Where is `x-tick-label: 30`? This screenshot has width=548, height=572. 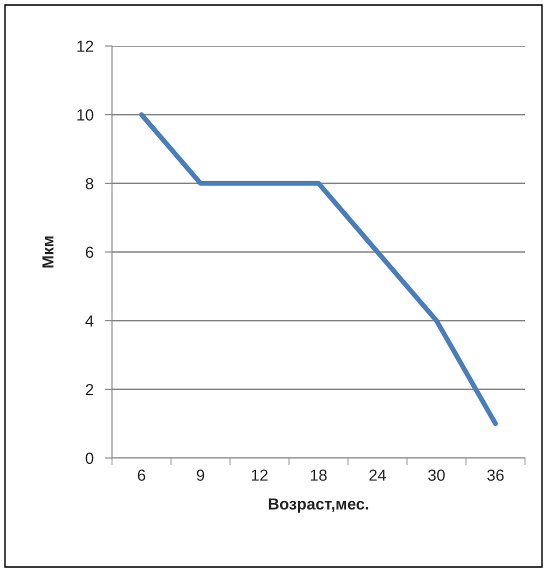 x-tick-label: 30 is located at coordinates (436, 475).